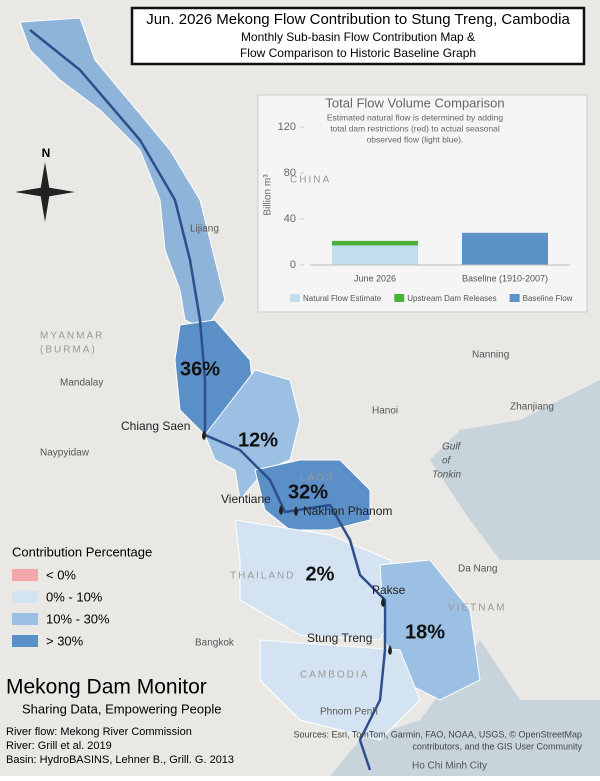  What do you see at coordinates (200, 369) in the screenshot?
I see `subbasin-percent: 36%` at bounding box center [200, 369].